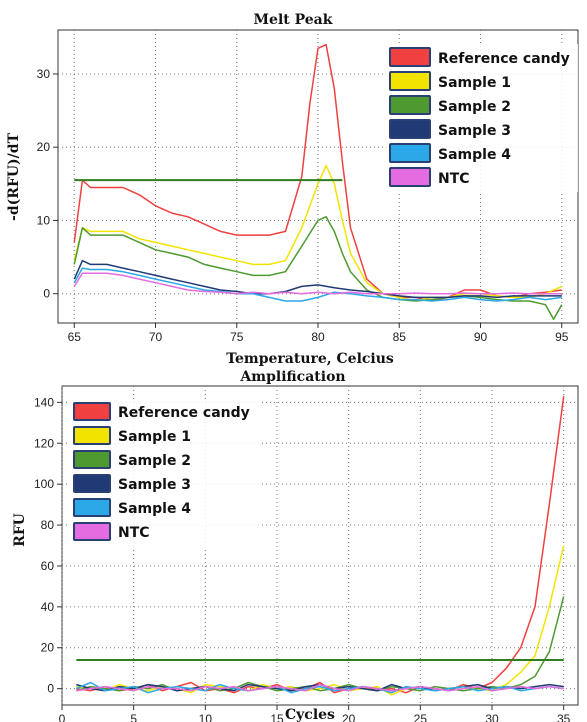 The image size is (587, 722). I want to click on y-axis-label: -d(RFU)/dT, so click(14, 176).